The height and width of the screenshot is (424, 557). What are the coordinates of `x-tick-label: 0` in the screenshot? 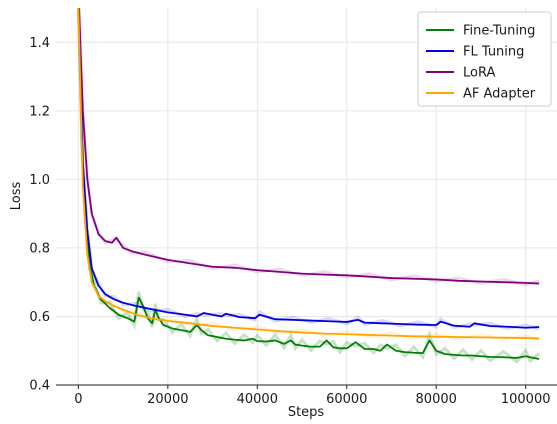 It's located at (78, 399).